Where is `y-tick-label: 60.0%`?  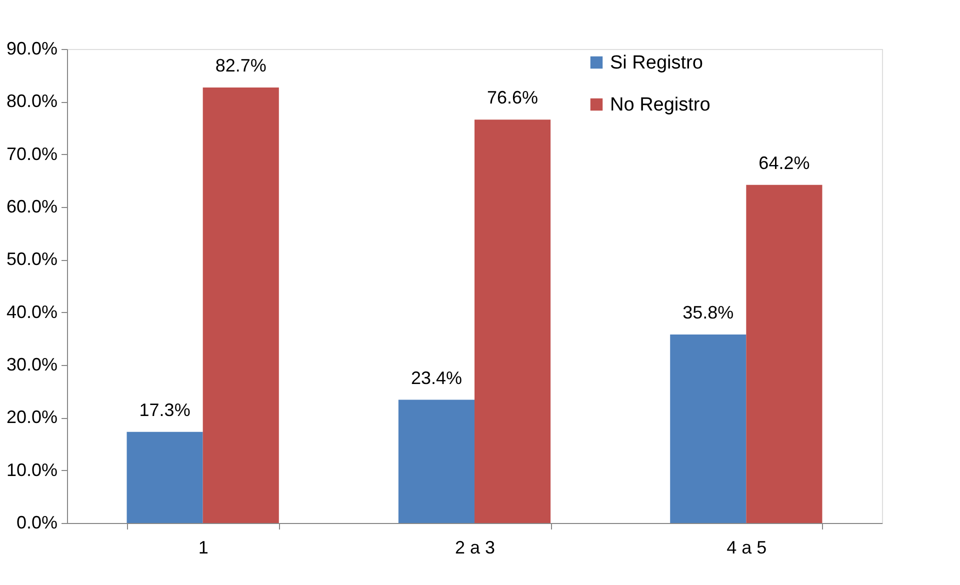 y-tick-label: 60.0% is located at coordinates (32, 206).